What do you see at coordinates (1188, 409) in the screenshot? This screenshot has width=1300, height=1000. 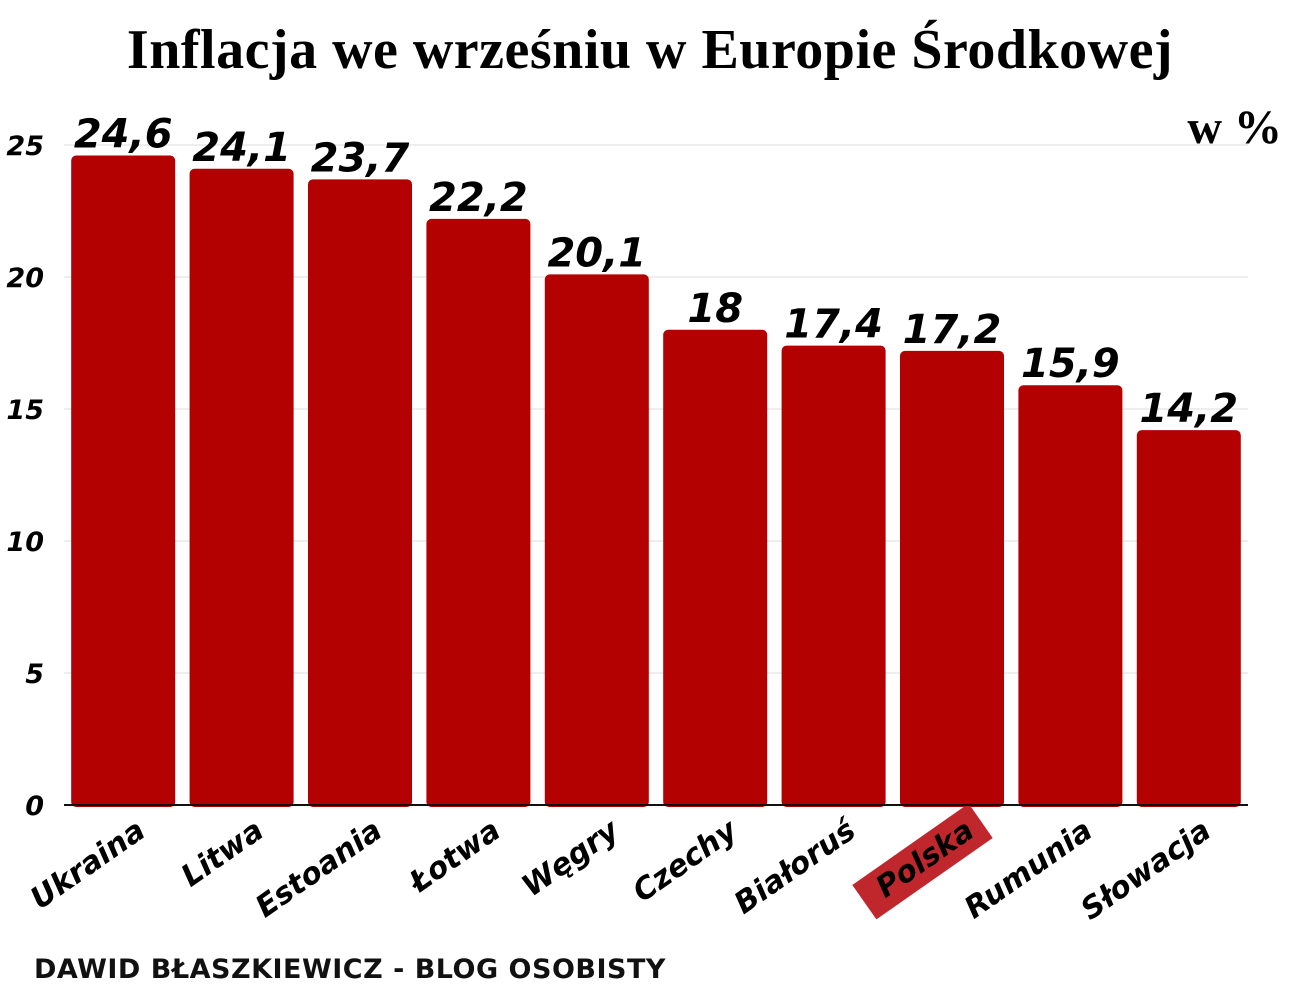 I see `value-label: 14,2` at bounding box center [1188, 409].